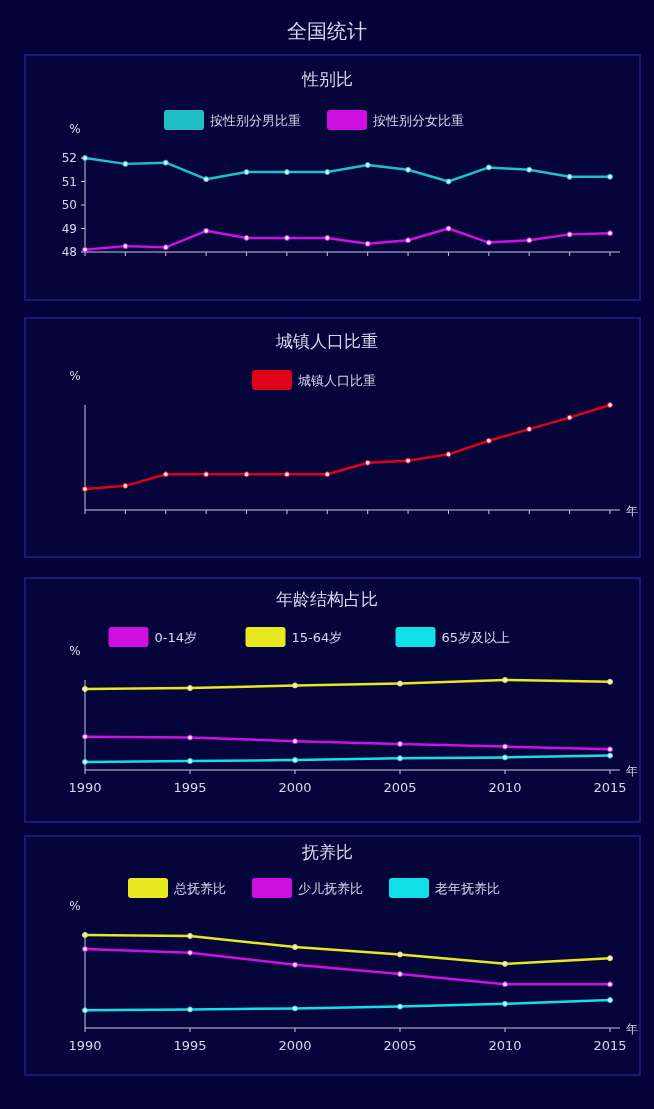  What do you see at coordinates (327, 599) in the screenshot?
I see `chart-title: 年龄结构占比` at bounding box center [327, 599].